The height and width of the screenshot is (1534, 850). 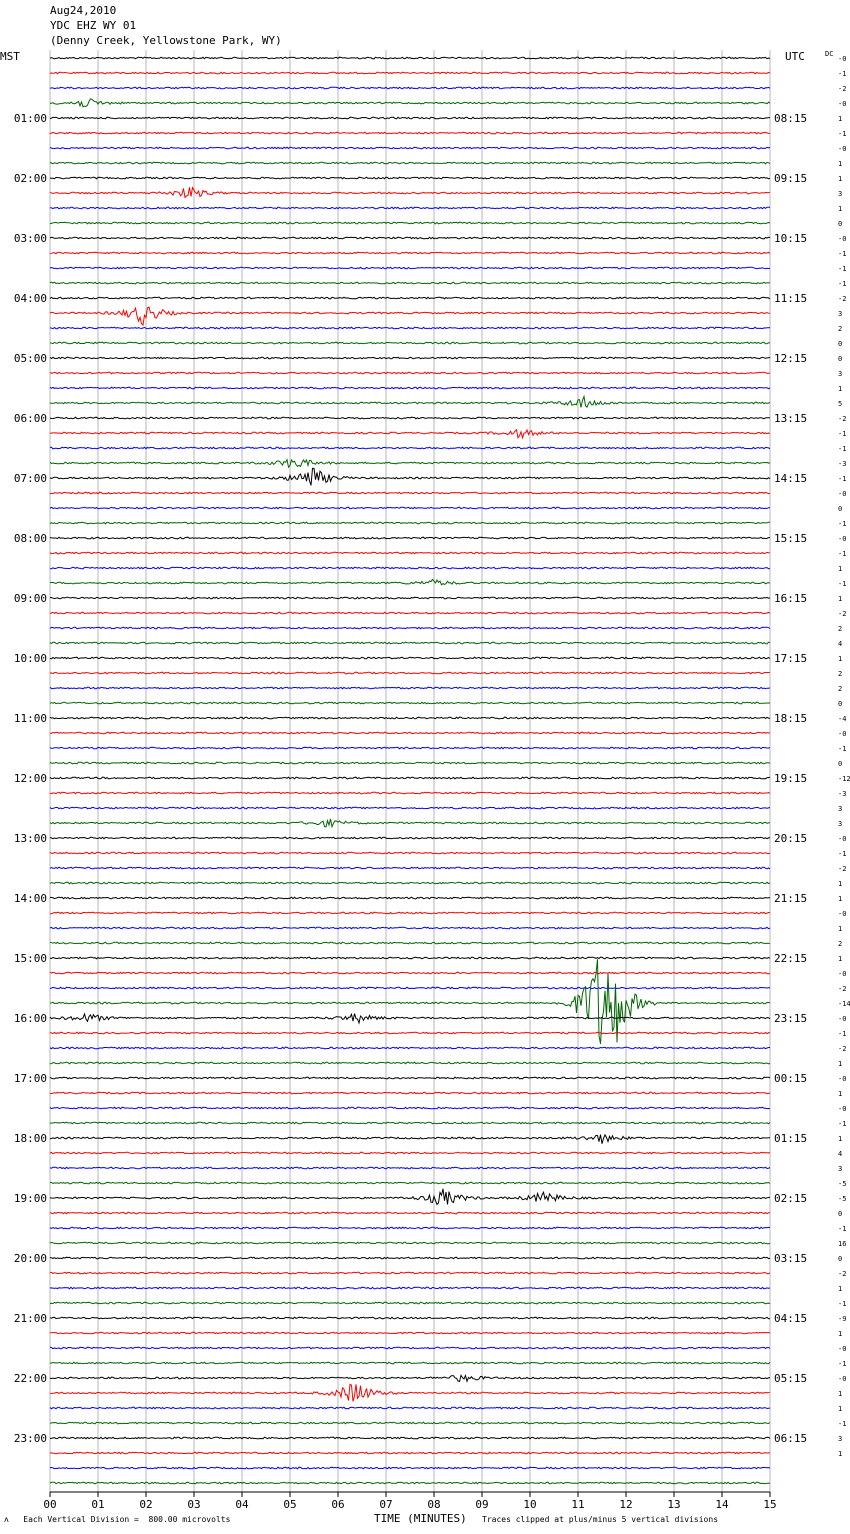 What do you see at coordinates (790, 1138) in the screenshot?
I see `right-hour-label: 01:15` at bounding box center [790, 1138].